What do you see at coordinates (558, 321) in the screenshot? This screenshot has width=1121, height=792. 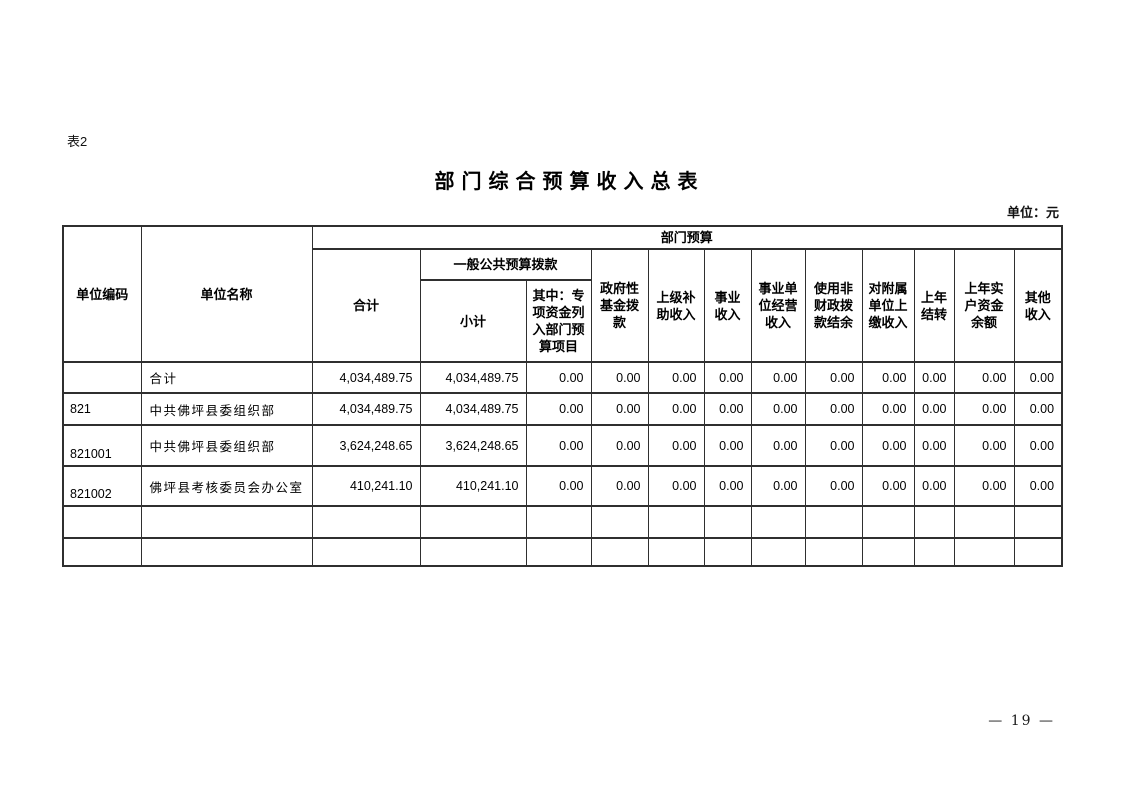 I see `col-header-special-funds: 其中：专 项资金列 入部门预 算项目` at bounding box center [558, 321].